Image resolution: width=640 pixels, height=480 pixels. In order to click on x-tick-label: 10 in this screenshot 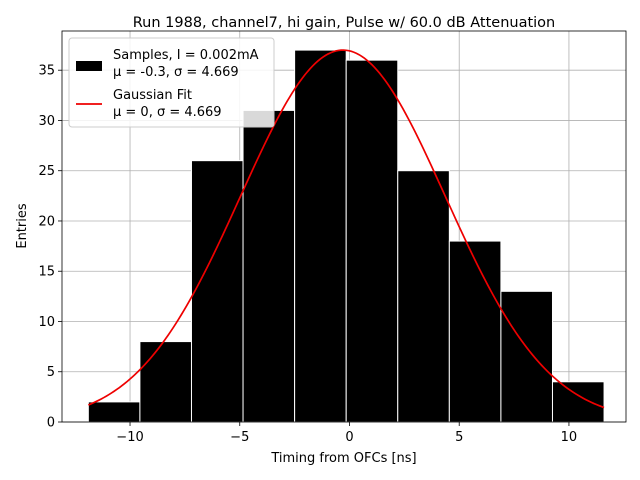, I will do `click(569, 437)`.